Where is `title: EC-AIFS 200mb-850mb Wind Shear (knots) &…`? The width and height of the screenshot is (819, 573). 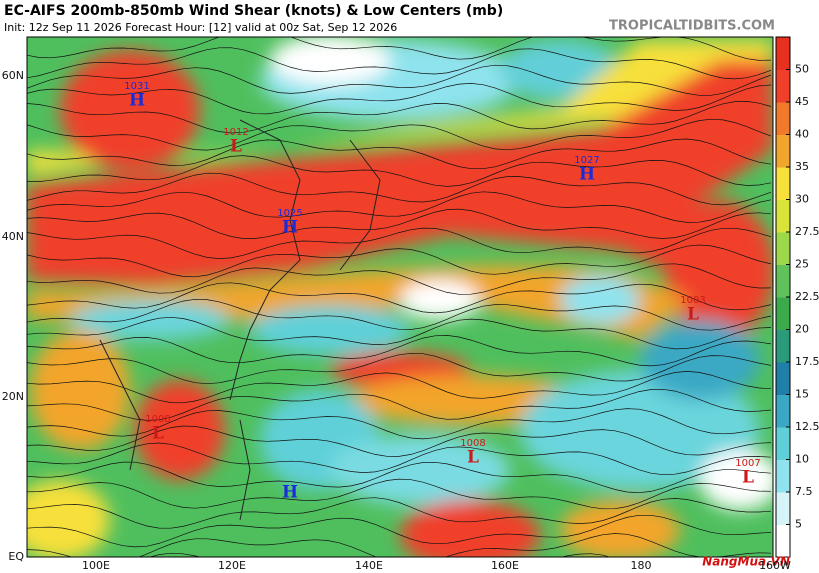 title: EC-AIFS 200mb-850mb Wind Shear (knots) &… is located at coordinates (253, 11).